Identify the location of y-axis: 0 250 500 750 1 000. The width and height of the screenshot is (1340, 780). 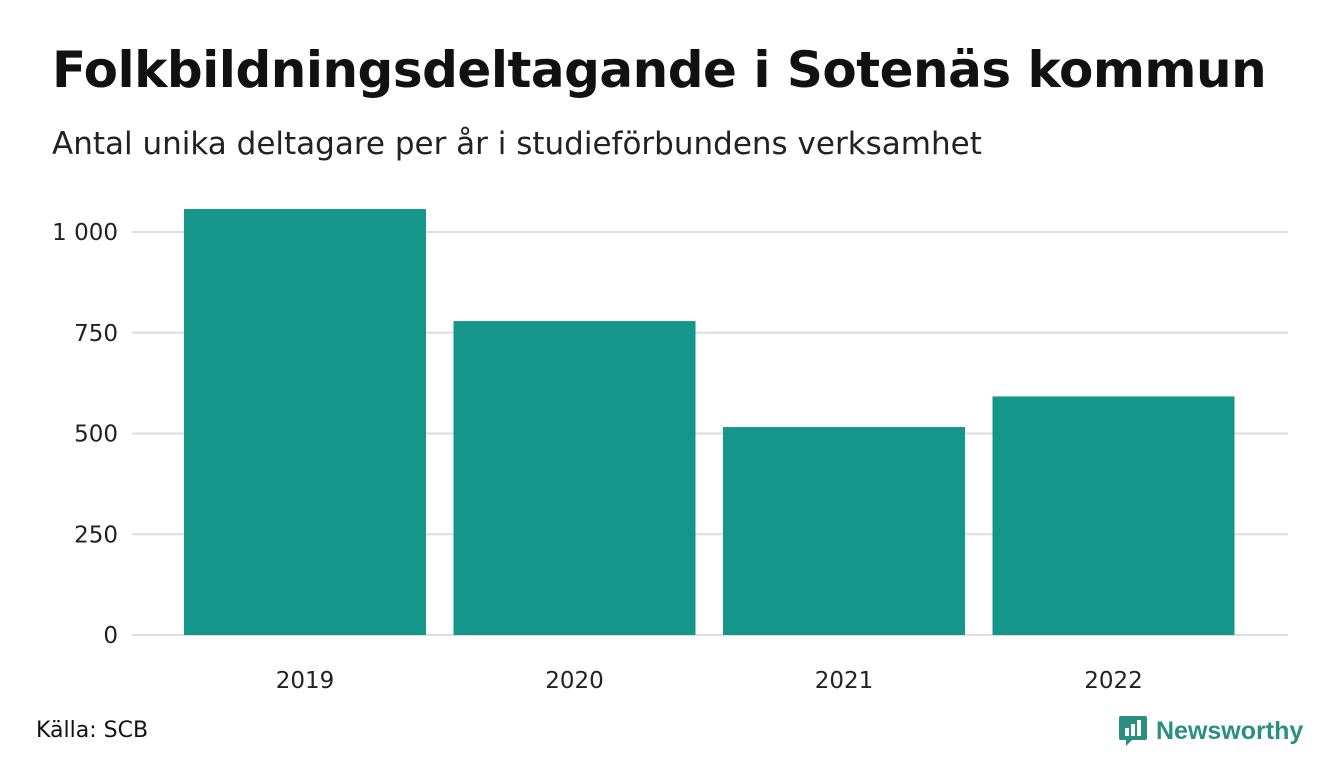
(85, 434).